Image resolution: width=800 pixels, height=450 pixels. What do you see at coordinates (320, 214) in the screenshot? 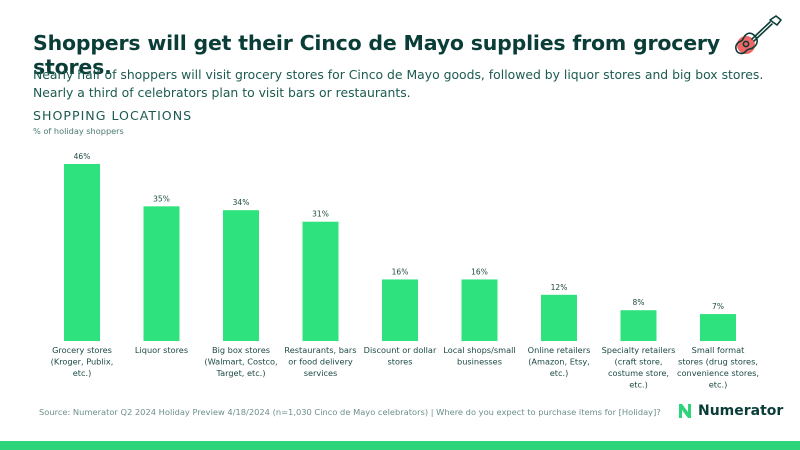
I see `data-label: 31%` at bounding box center [320, 214].